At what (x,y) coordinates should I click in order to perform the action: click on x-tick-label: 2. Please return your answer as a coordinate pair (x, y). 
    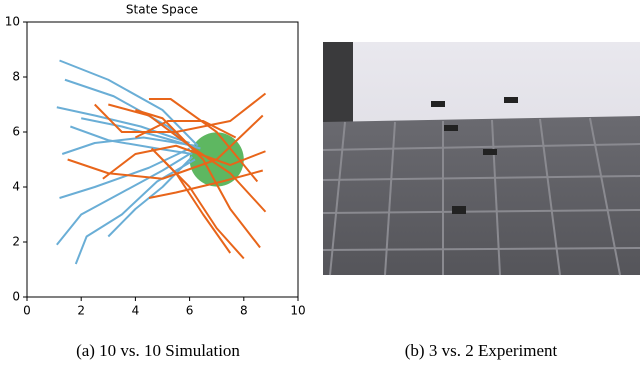
    Looking at the image, I should click on (81, 311).